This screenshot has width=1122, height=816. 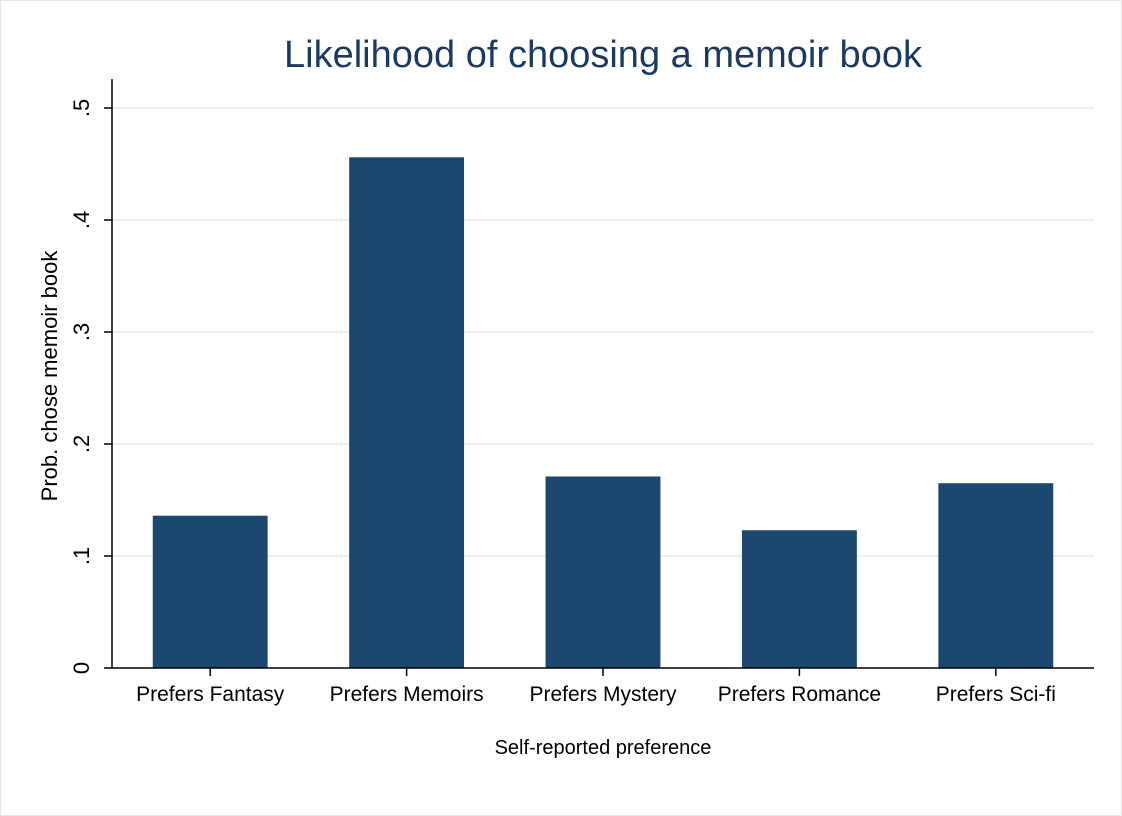 What do you see at coordinates (603, 694) in the screenshot?
I see `x-category-label: Prefers Mystery` at bounding box center [603, 694].